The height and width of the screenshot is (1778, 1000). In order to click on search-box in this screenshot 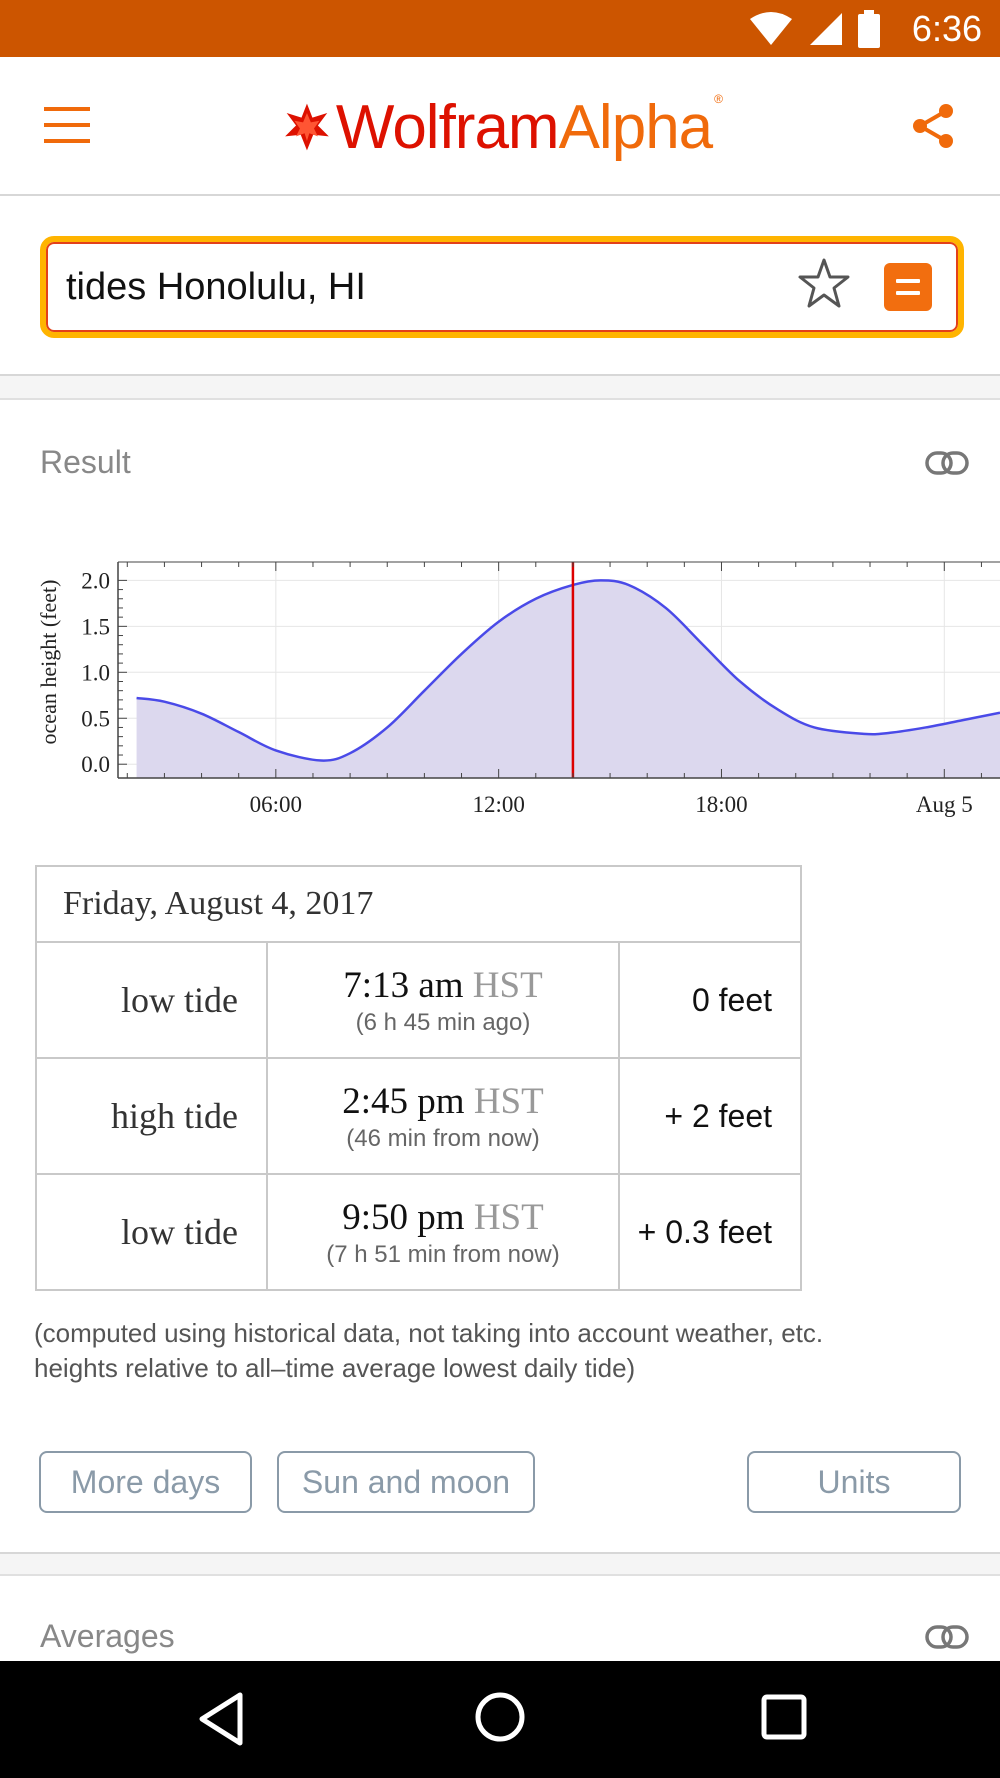, I will do `click(502, 287)`.